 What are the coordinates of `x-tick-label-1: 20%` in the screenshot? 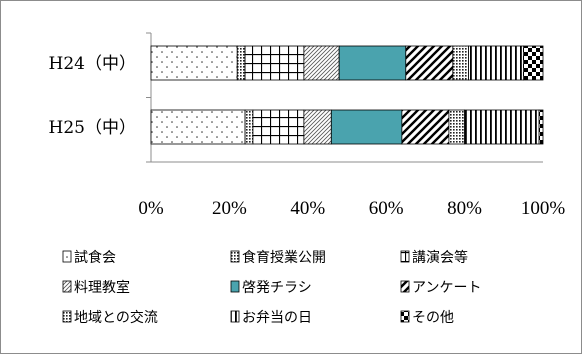 It's located at (229, 208).